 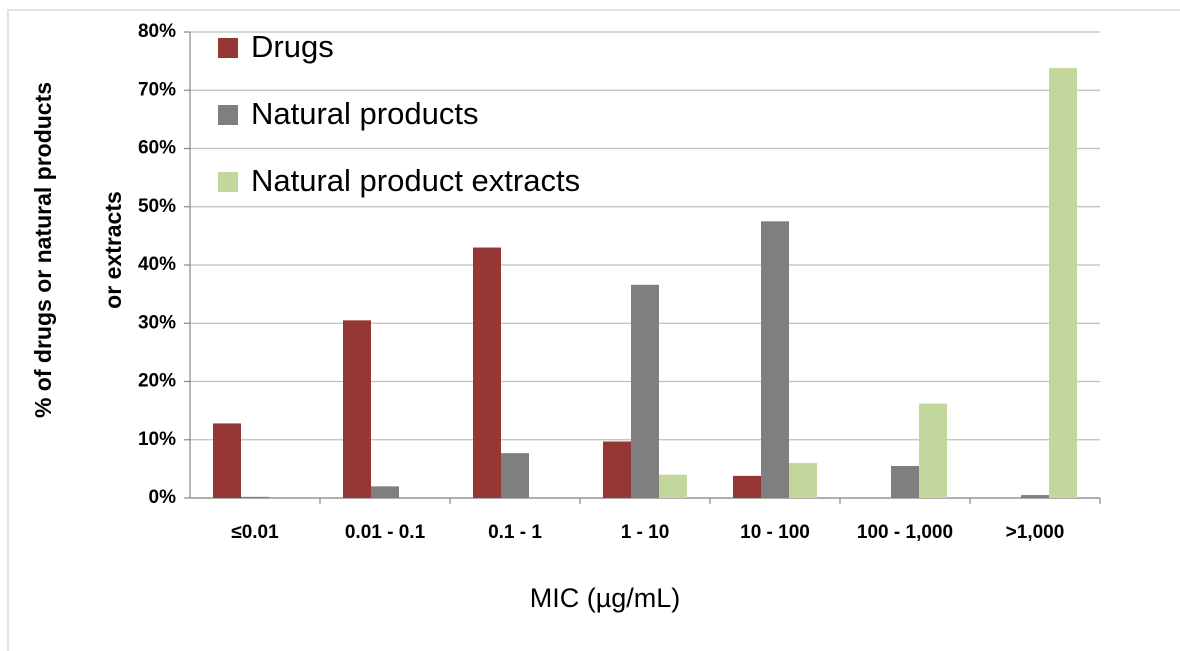 I want to click on legend-label: Natural product extracts, so click(x=415, y=180).